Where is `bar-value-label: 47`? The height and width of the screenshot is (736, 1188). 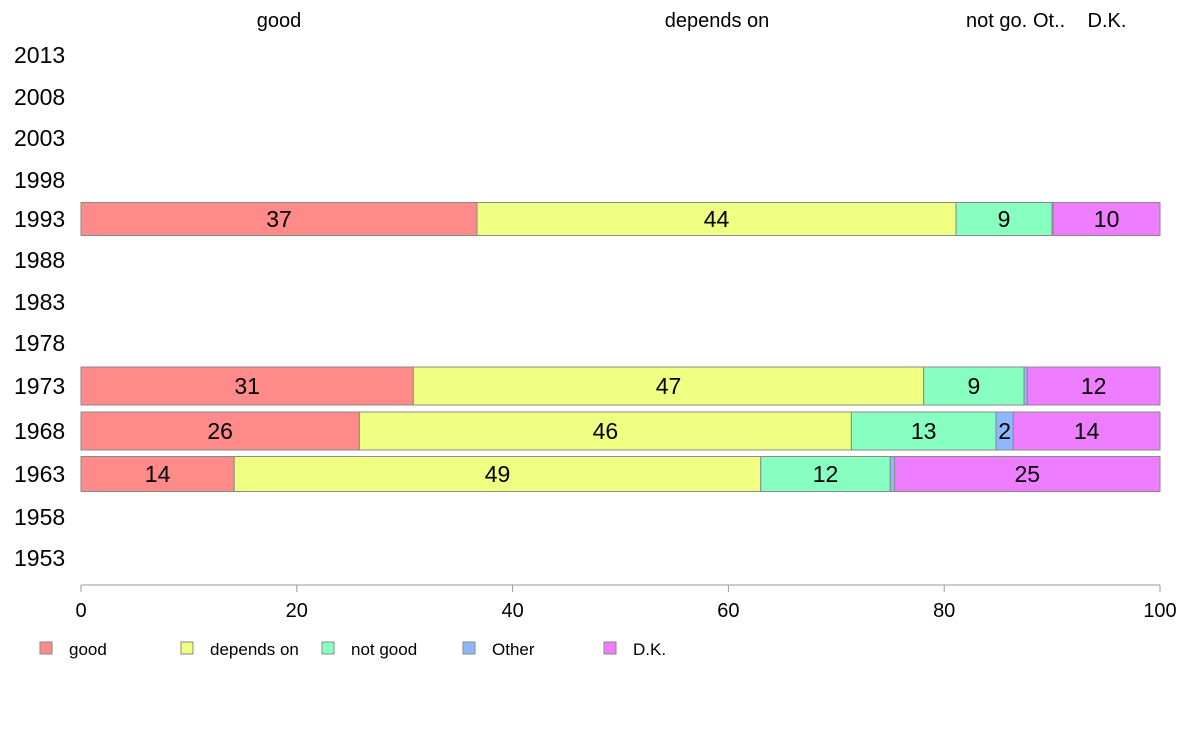
bar-value-label: 47 is located at coordinates (669, 386).